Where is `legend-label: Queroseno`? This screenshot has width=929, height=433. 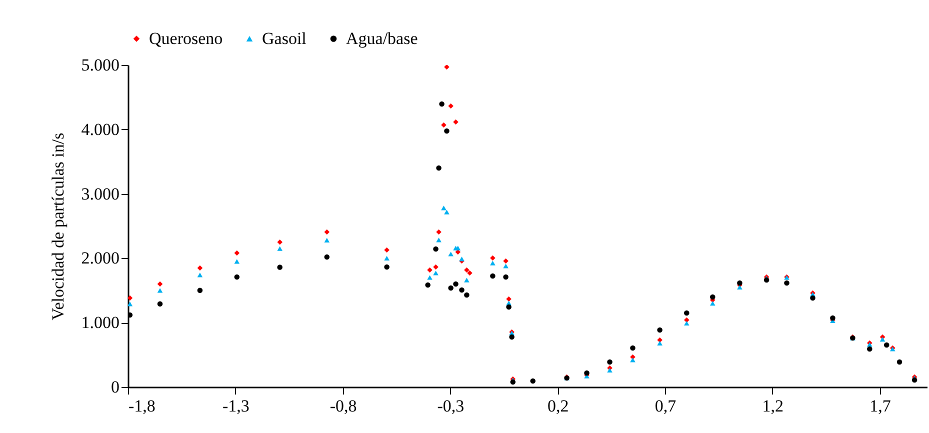
legend-label: Queroseno is located at coordinates (186, 38).